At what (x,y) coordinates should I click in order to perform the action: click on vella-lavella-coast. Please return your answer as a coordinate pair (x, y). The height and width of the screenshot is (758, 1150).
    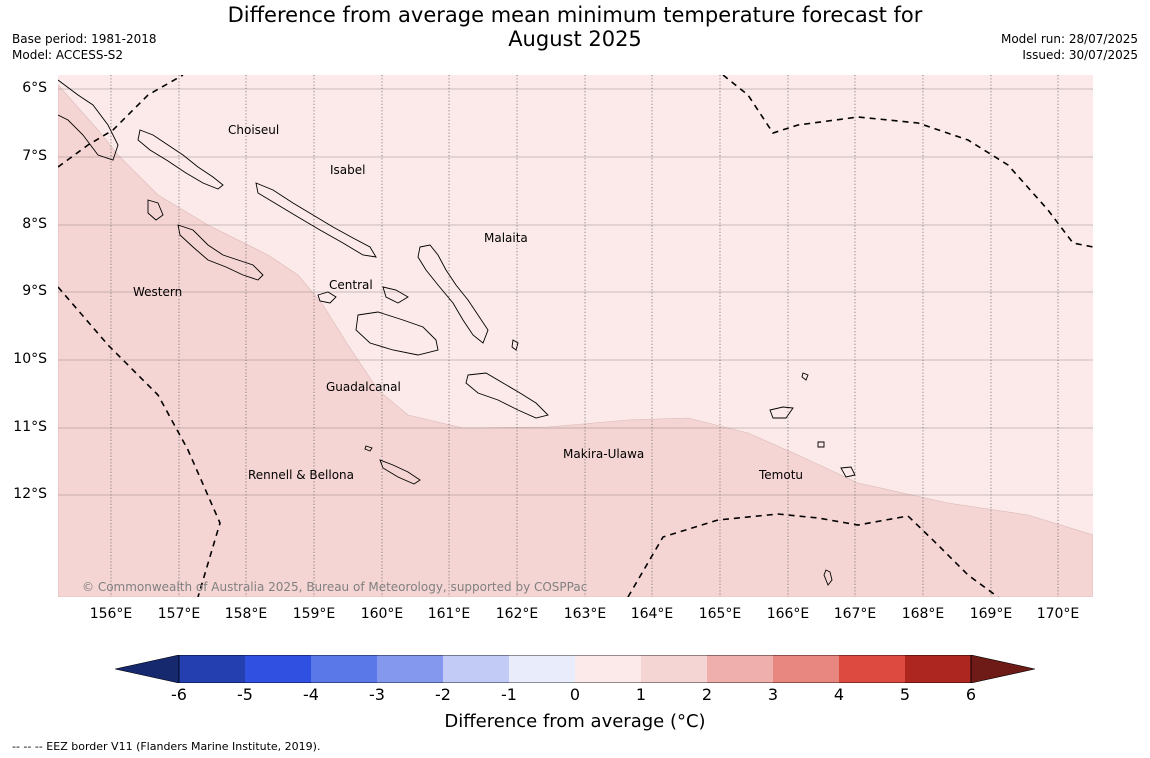
    Looking at the image, I should click on (155, 210).